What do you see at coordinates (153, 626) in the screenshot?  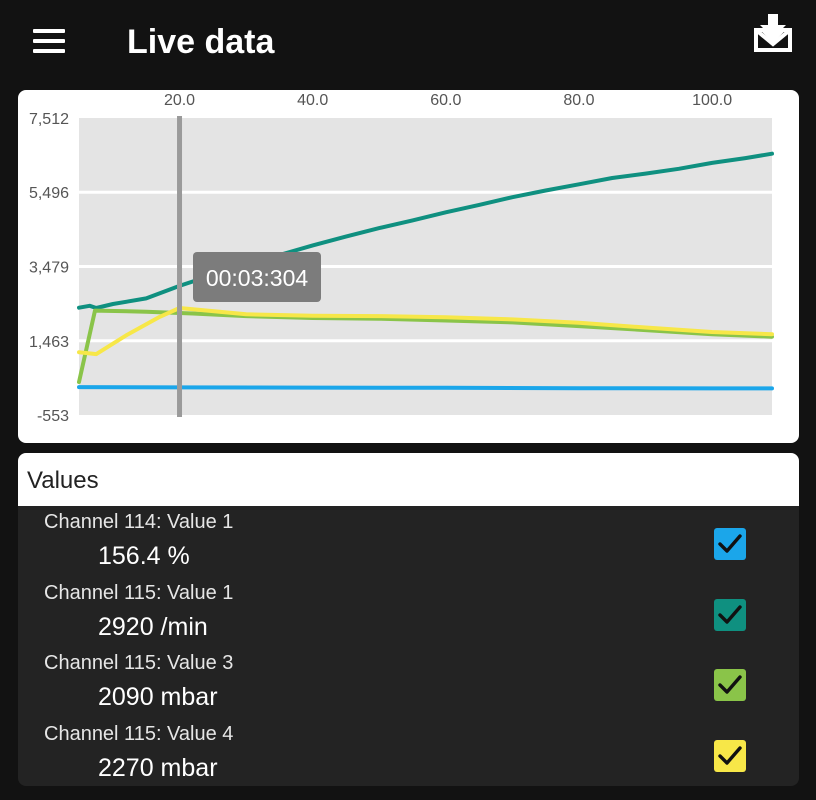 I see `channel-reading: 2920 /min` at bounding box center [153, 626].